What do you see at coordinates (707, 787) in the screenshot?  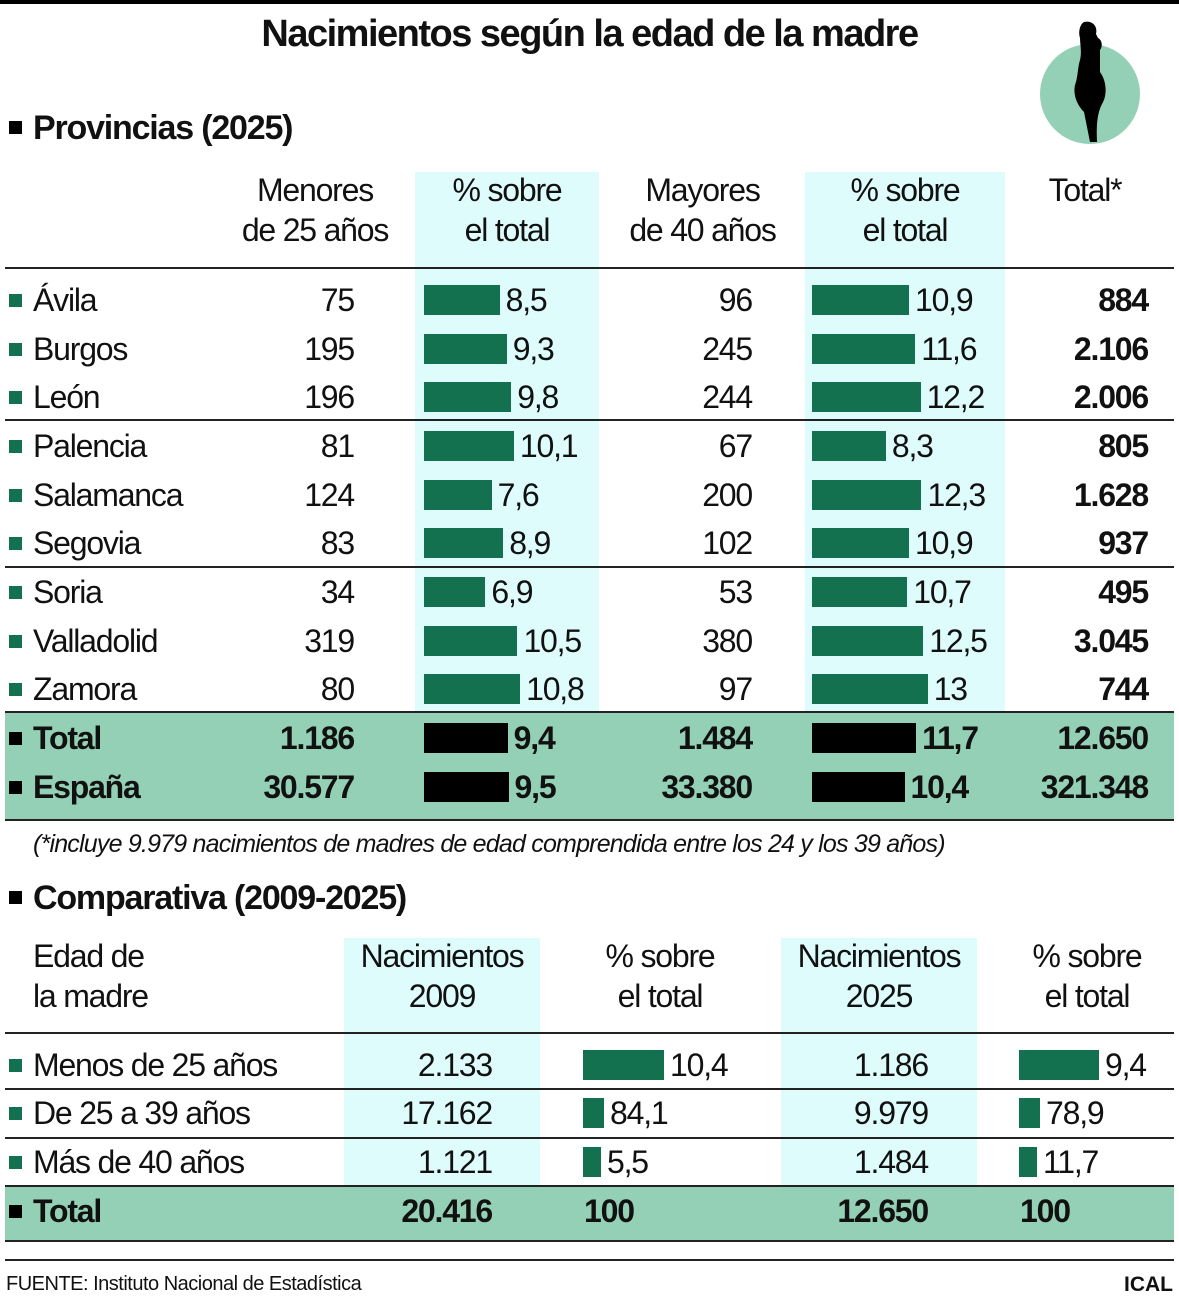 I see `value-mayores: 33.380` at bounding box center [707, 787].